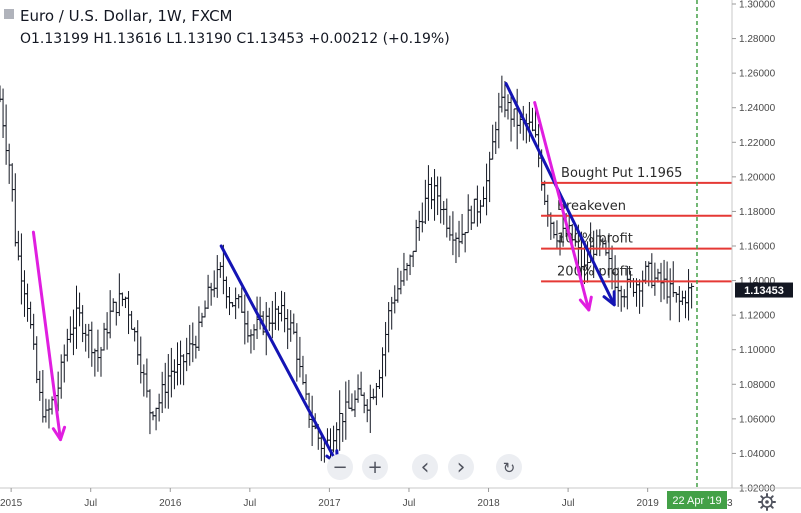  I want to click on price-tick-label: 1.04000, so click(757, 454).